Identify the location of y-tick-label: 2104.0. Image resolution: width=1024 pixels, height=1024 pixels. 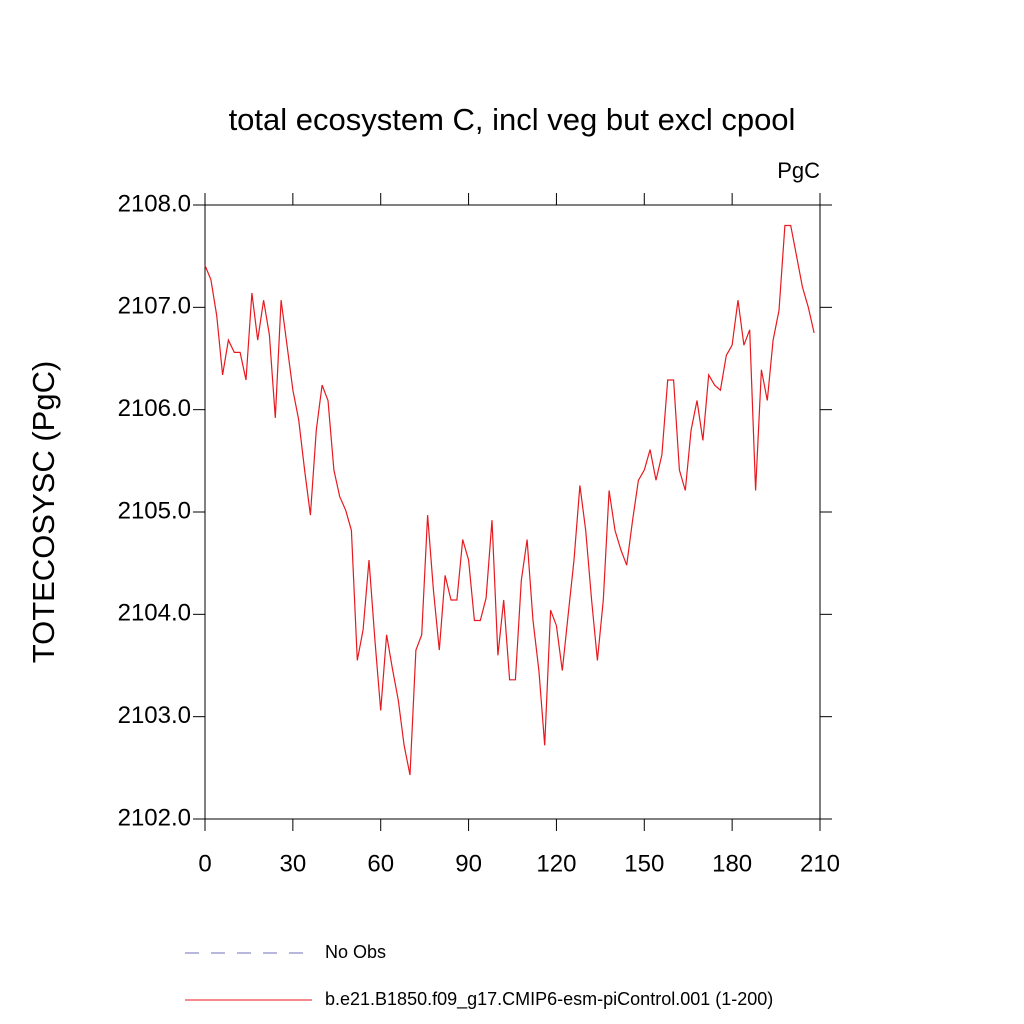
(154, 613).